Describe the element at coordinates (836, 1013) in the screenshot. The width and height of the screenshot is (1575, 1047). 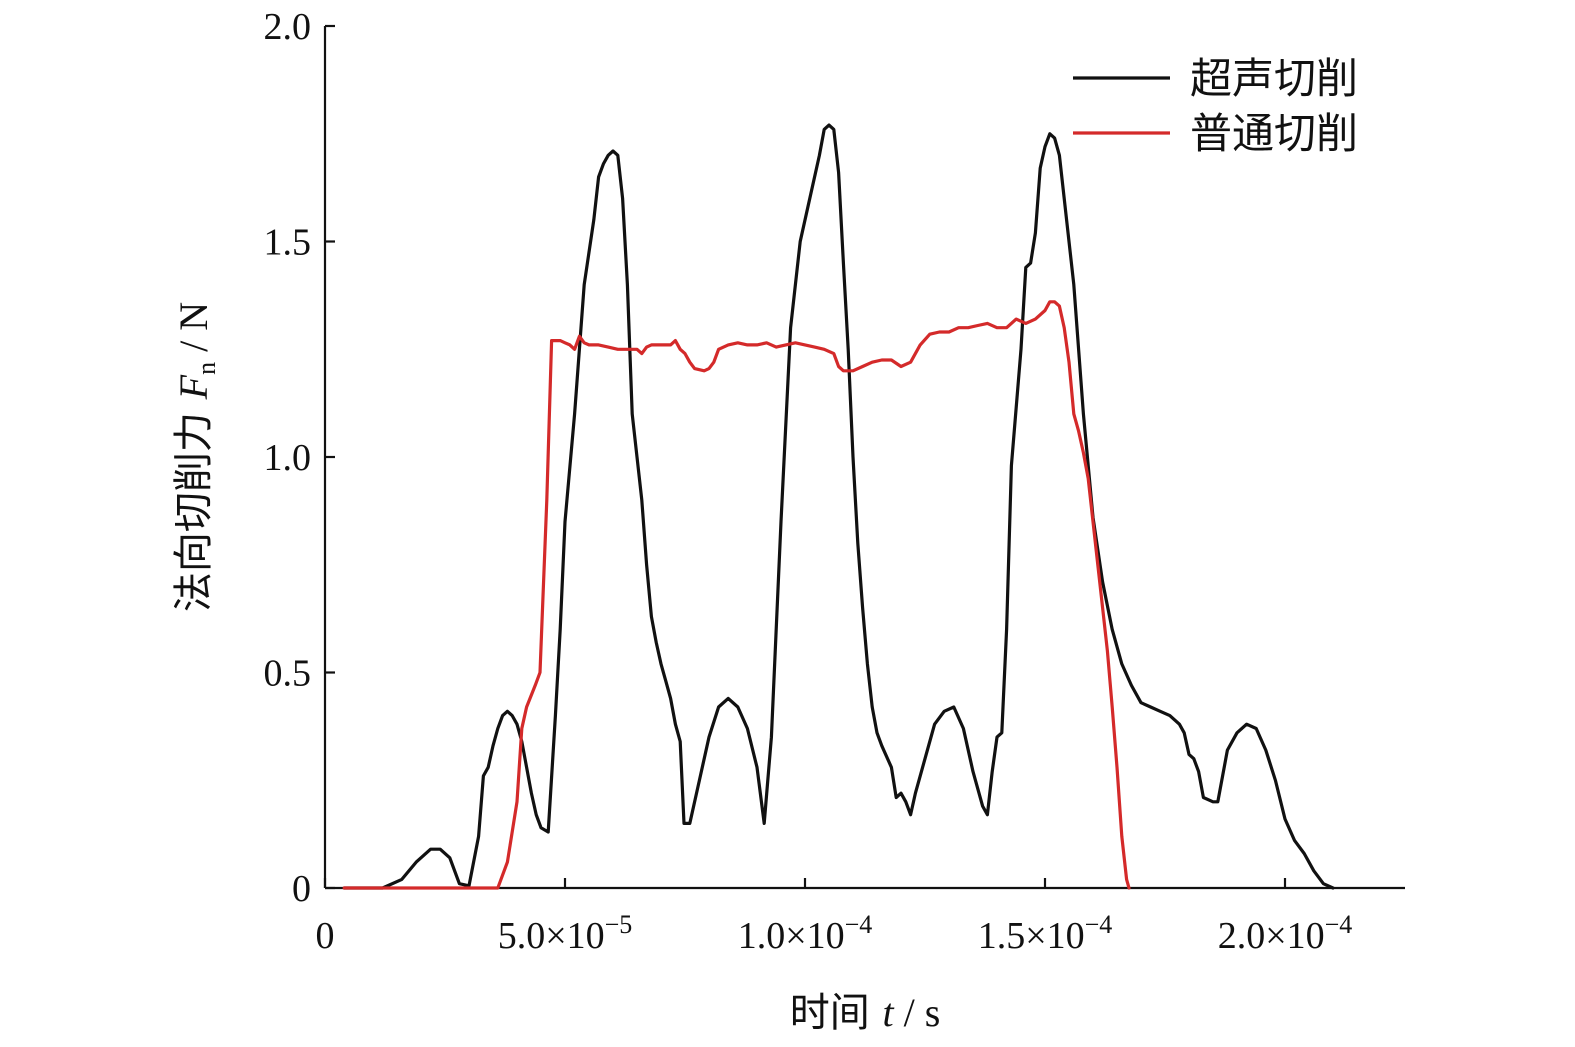
I see `x-axis-title-prefix: 时间` at that location.